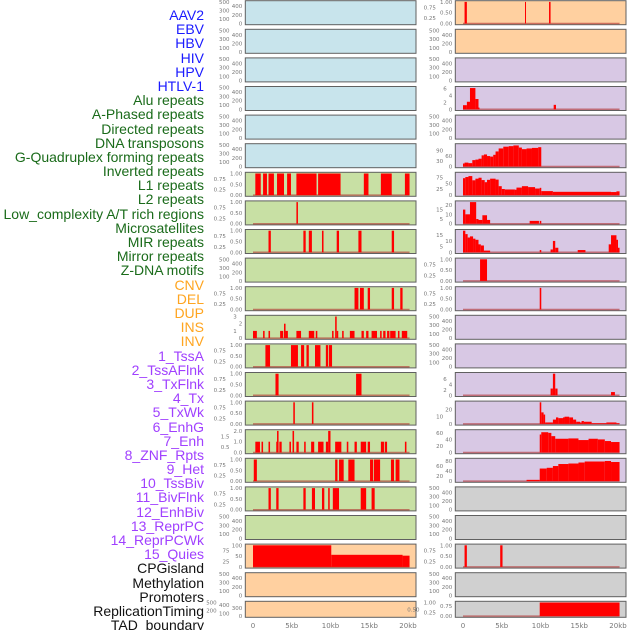  What do you see at coordinates (174, 554) in the screenshot?
I see `track-label: 15_Quies` at bounding box center [174, 554].